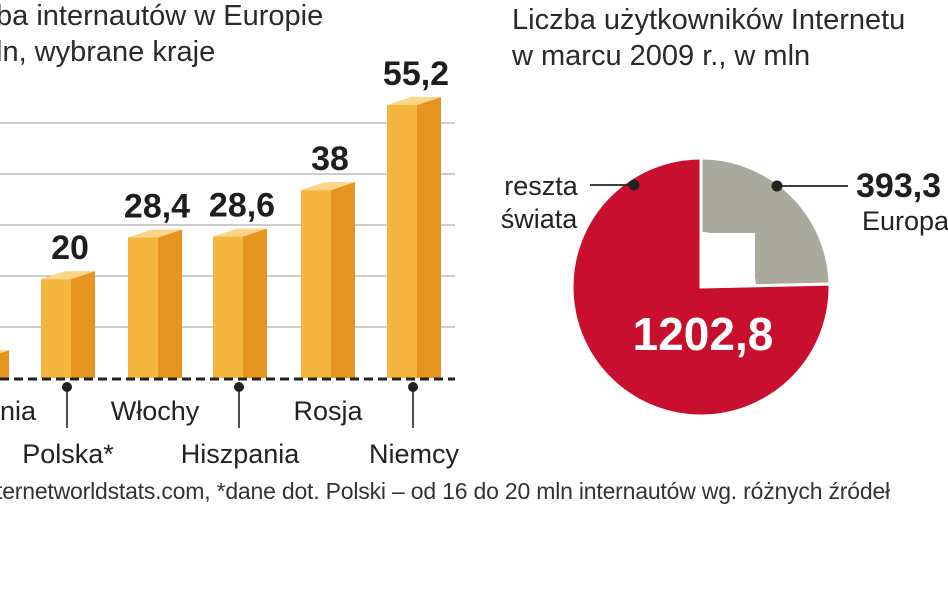  I want to click on bar-value-label: 28,6, so click(242, 206).